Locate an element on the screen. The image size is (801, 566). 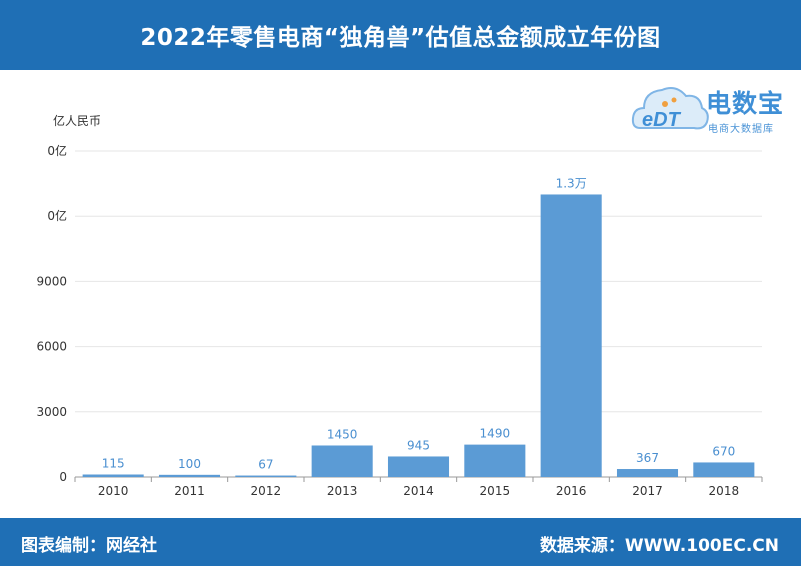
data-label: 67 is located at coordinates (265, 465).